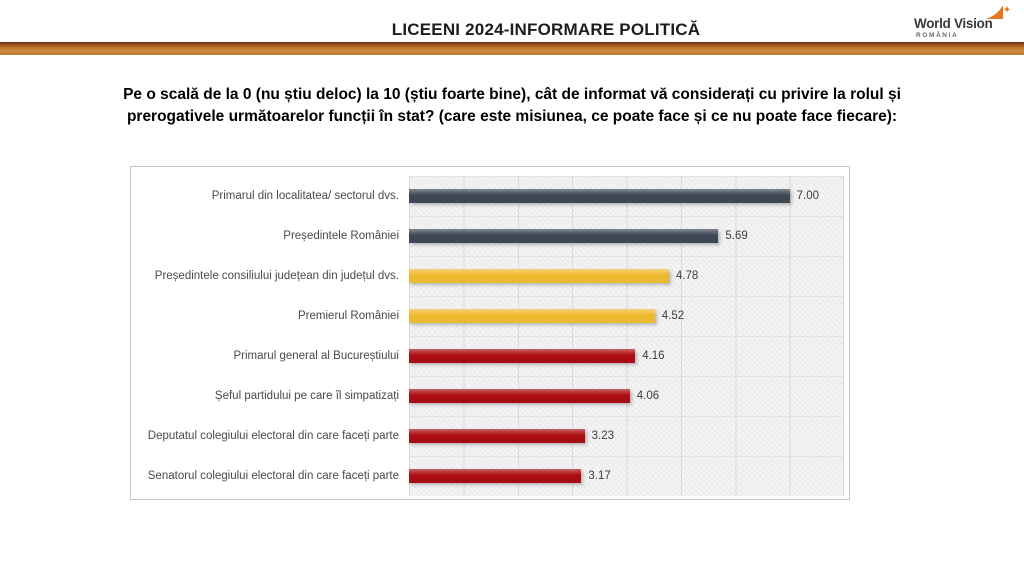  I want to click on value-label: 5.69, so click(736, 236).